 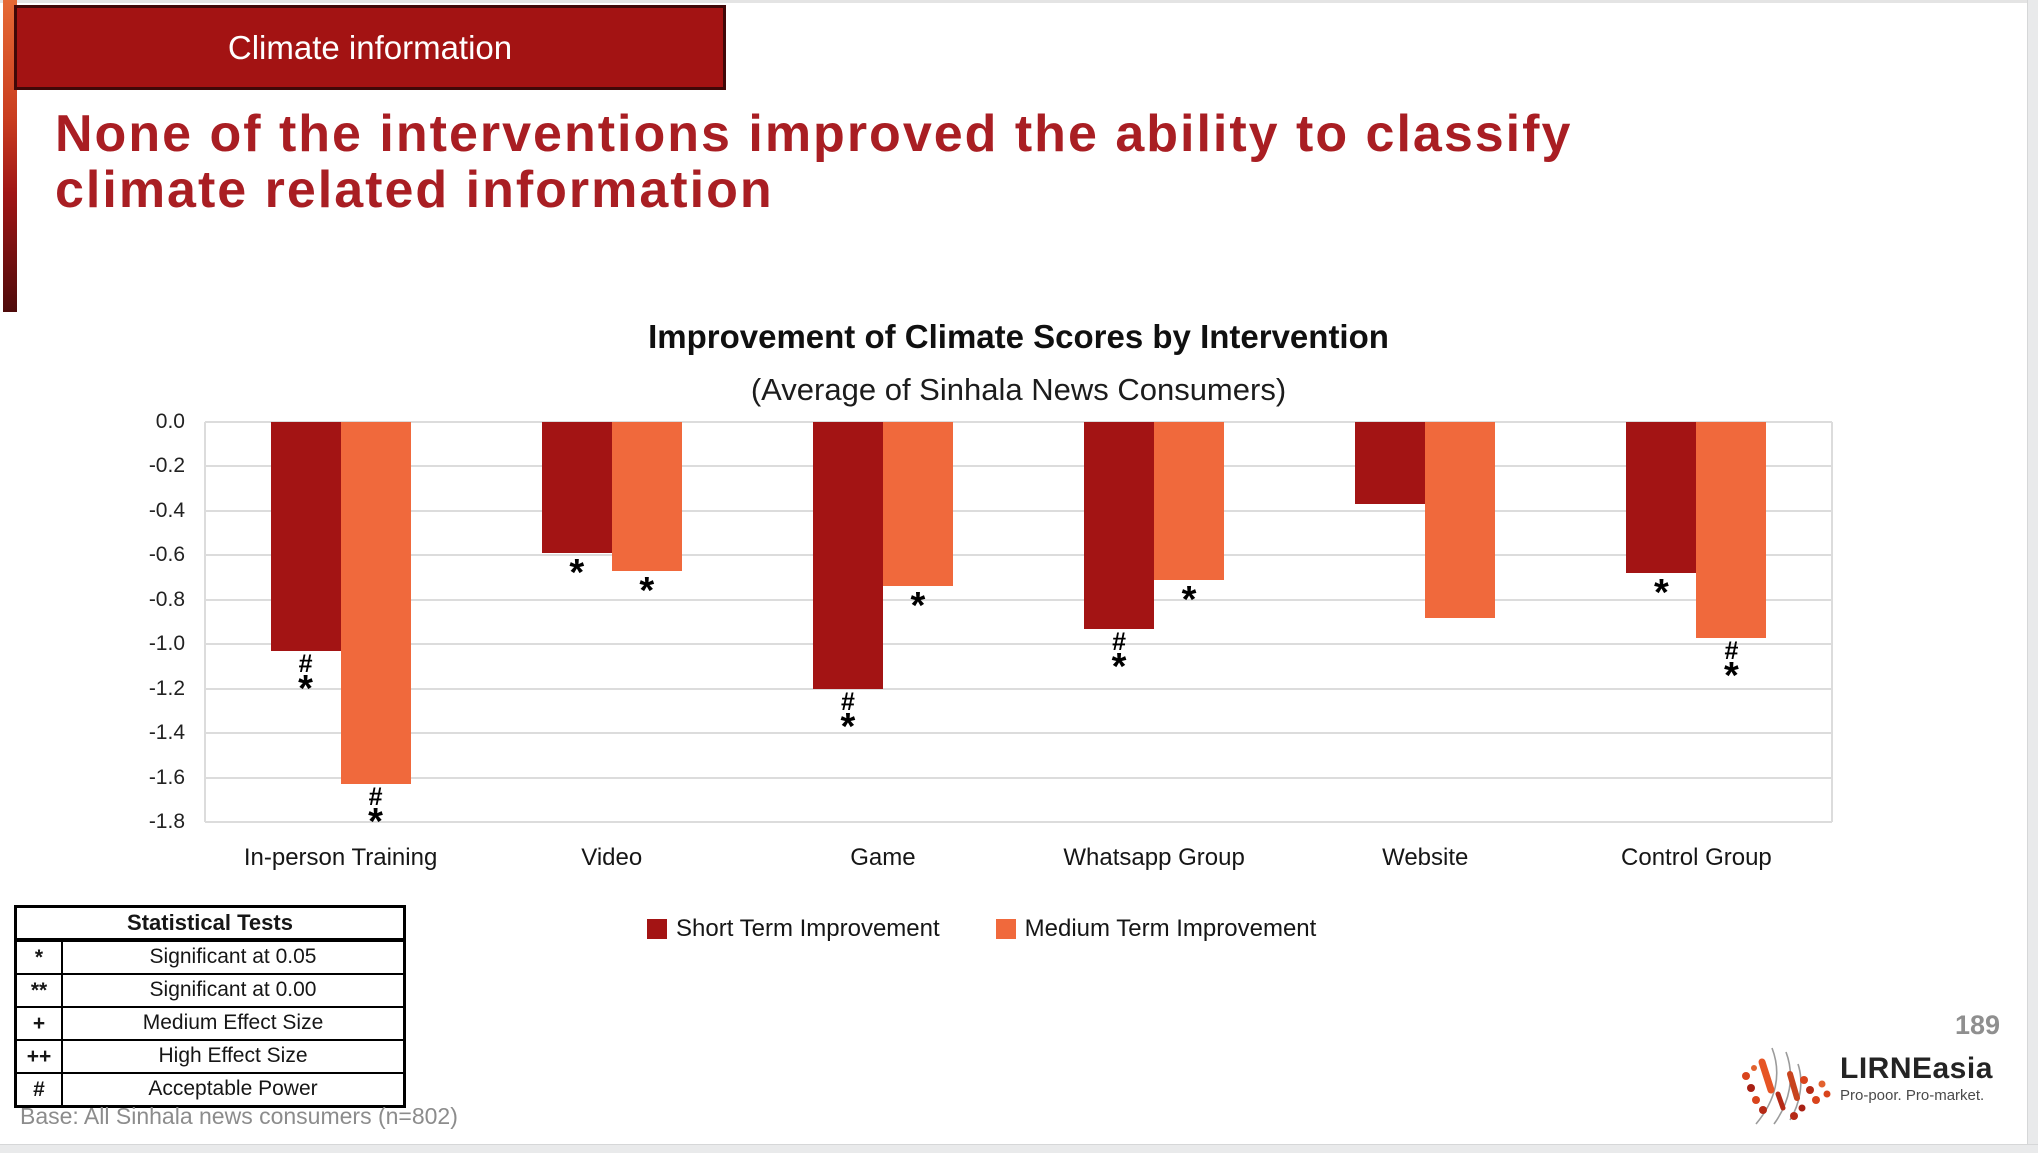 What do you see at coordinates (233, 1055) in the screenshot?
I see `stats-label: High Effect Size` at bounding box center [233, 1055].